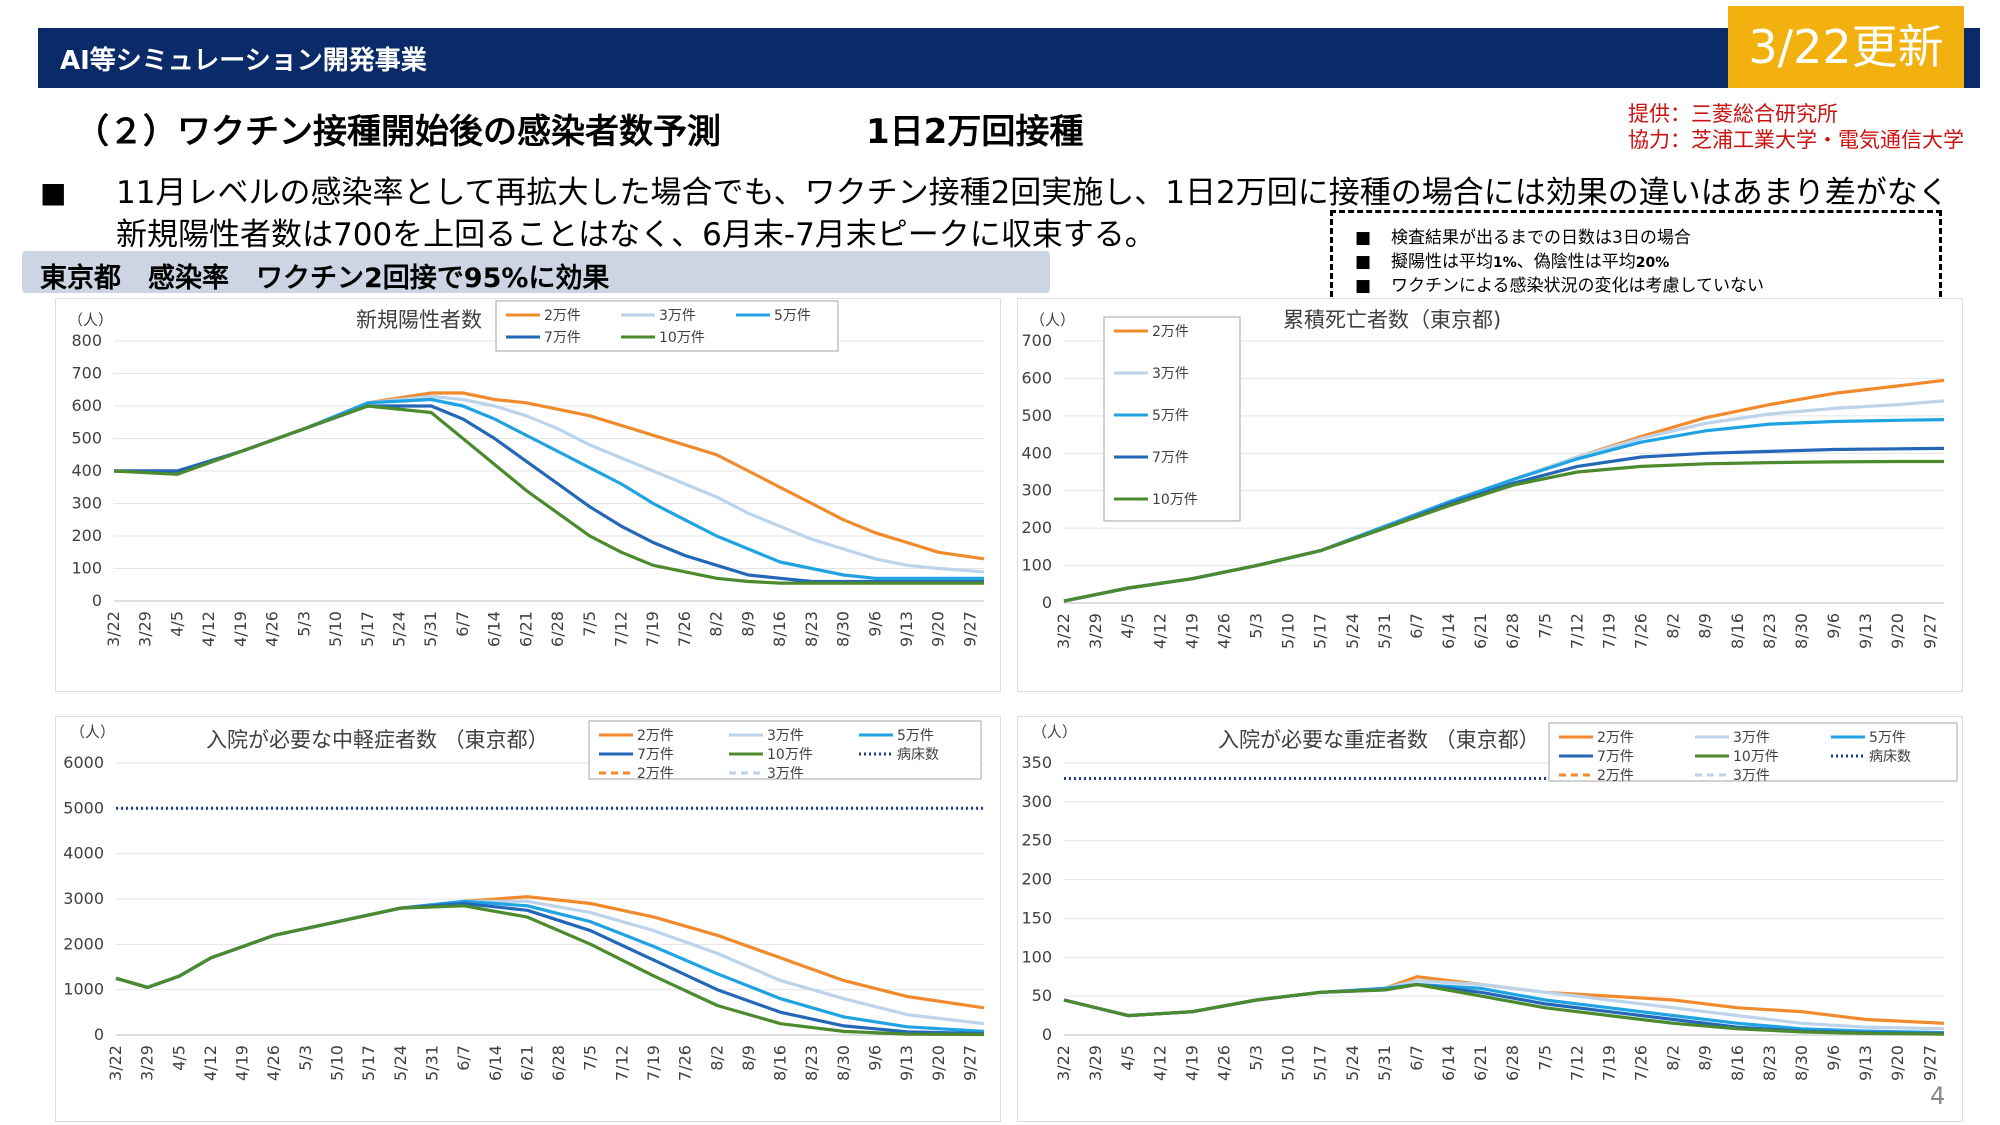  What do you see at coordinates (975, 132) in the screenshot?
I see `section-subtitle: 1日2万回接種` at bounding box center [975, 132].